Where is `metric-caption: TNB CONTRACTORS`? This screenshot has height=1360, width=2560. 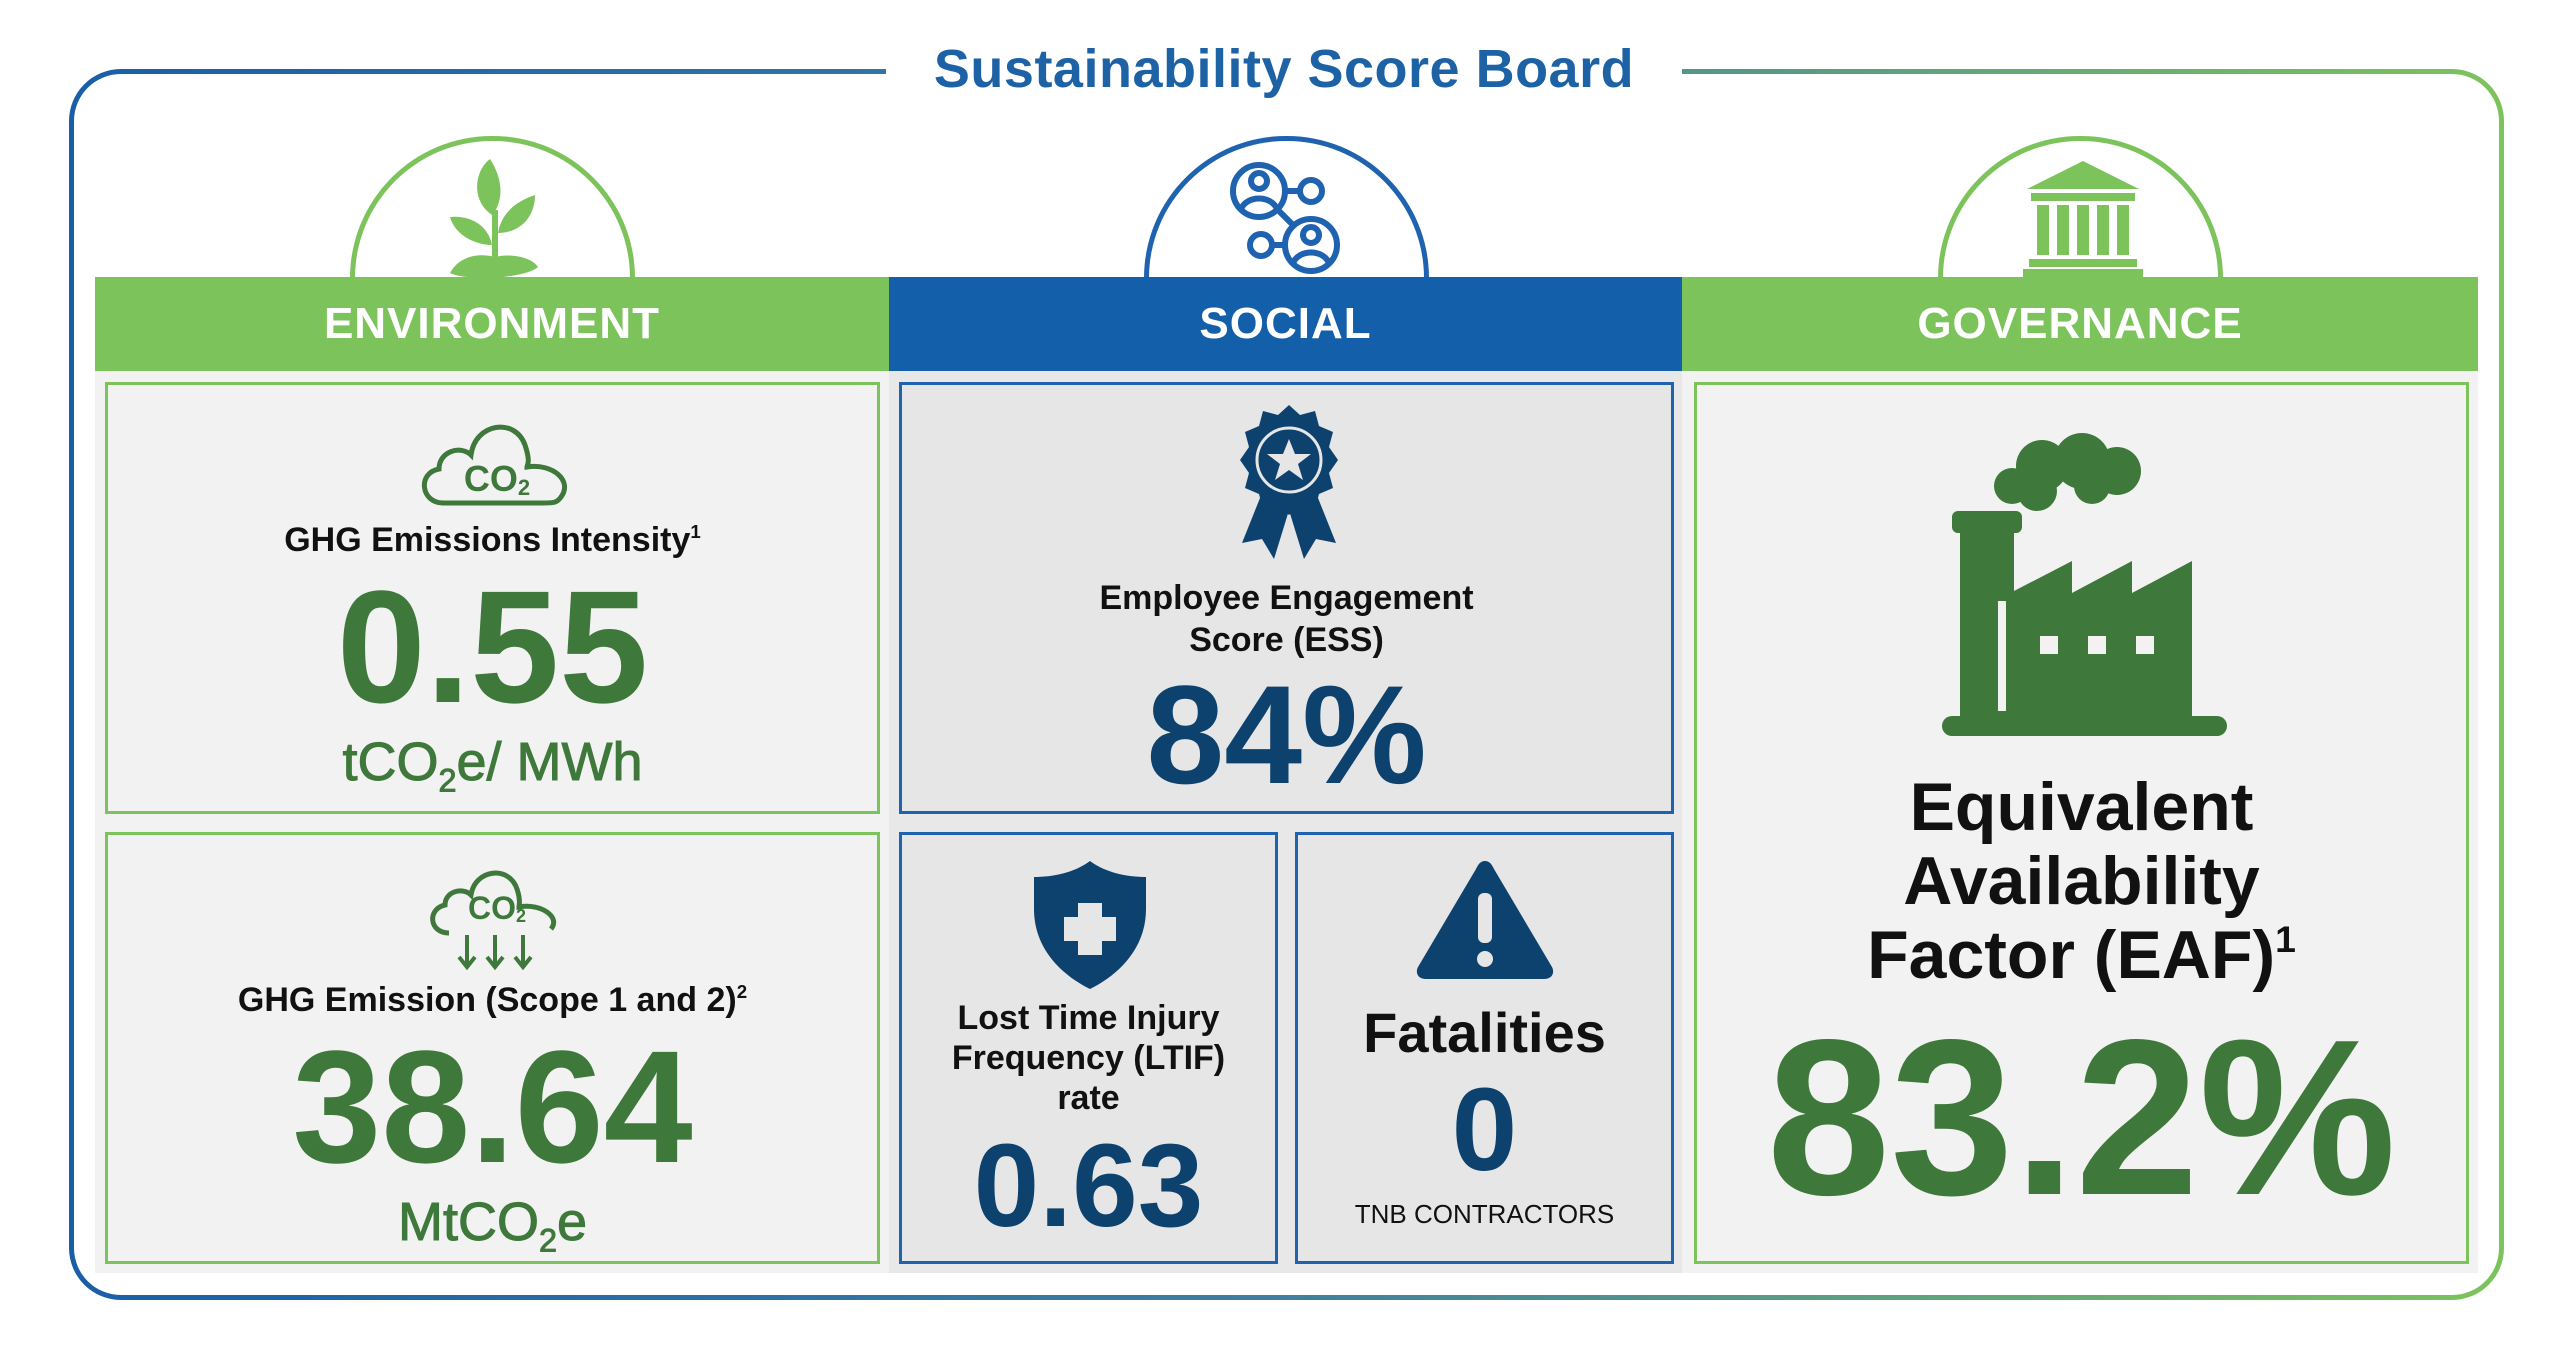 metric-caption: TNB CONTRACTORS is located at coordinates (1484, 1214).